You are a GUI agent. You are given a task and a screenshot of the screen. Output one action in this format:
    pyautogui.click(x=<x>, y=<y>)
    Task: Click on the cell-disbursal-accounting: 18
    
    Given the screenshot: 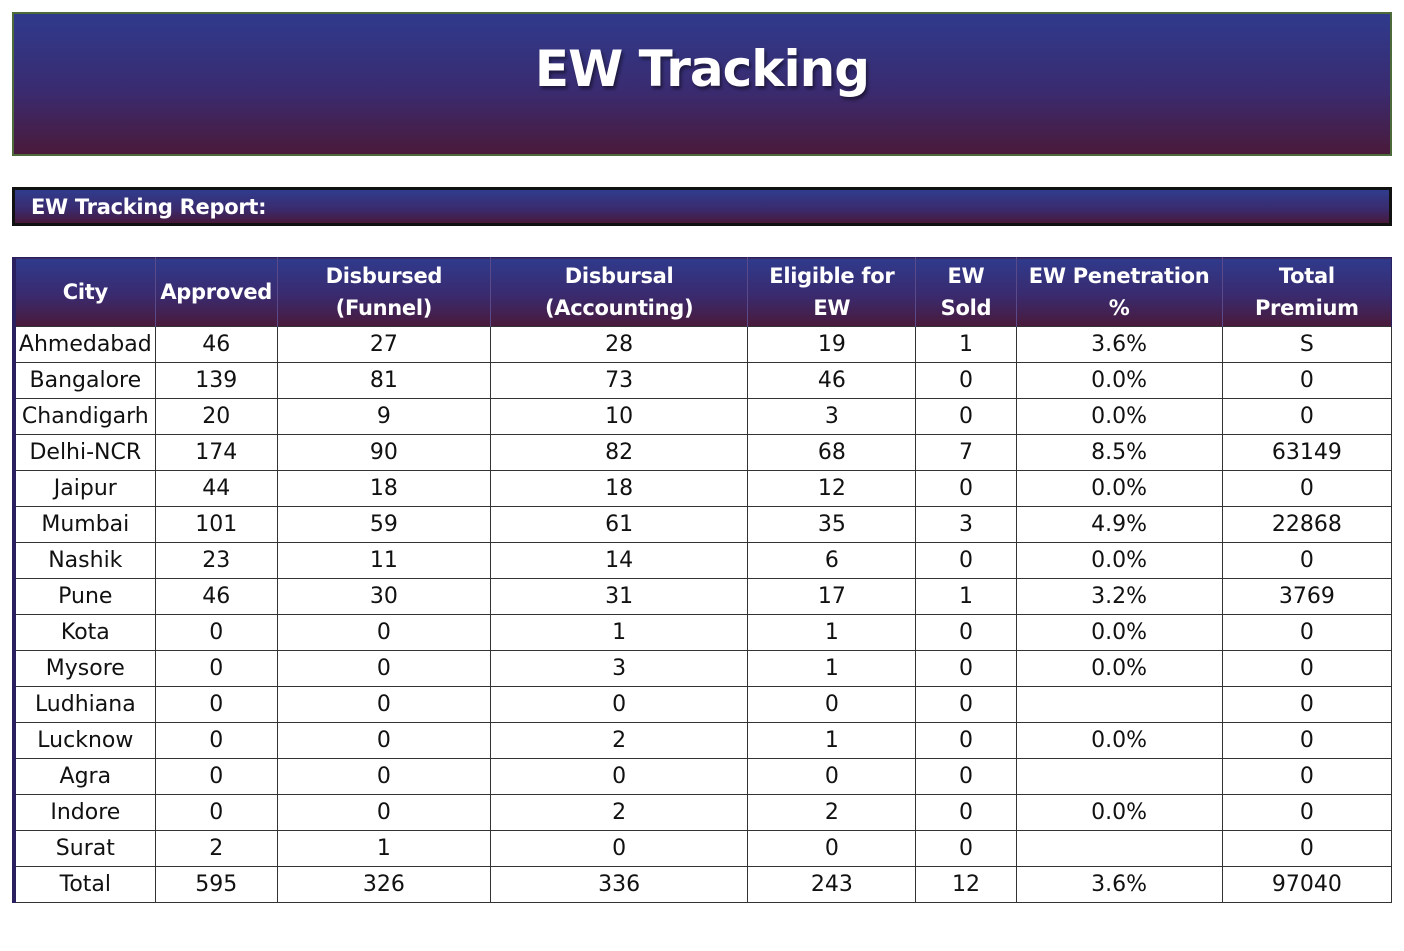 What is the action you would take?
    pyautogui.click(x=619, y=488)
    